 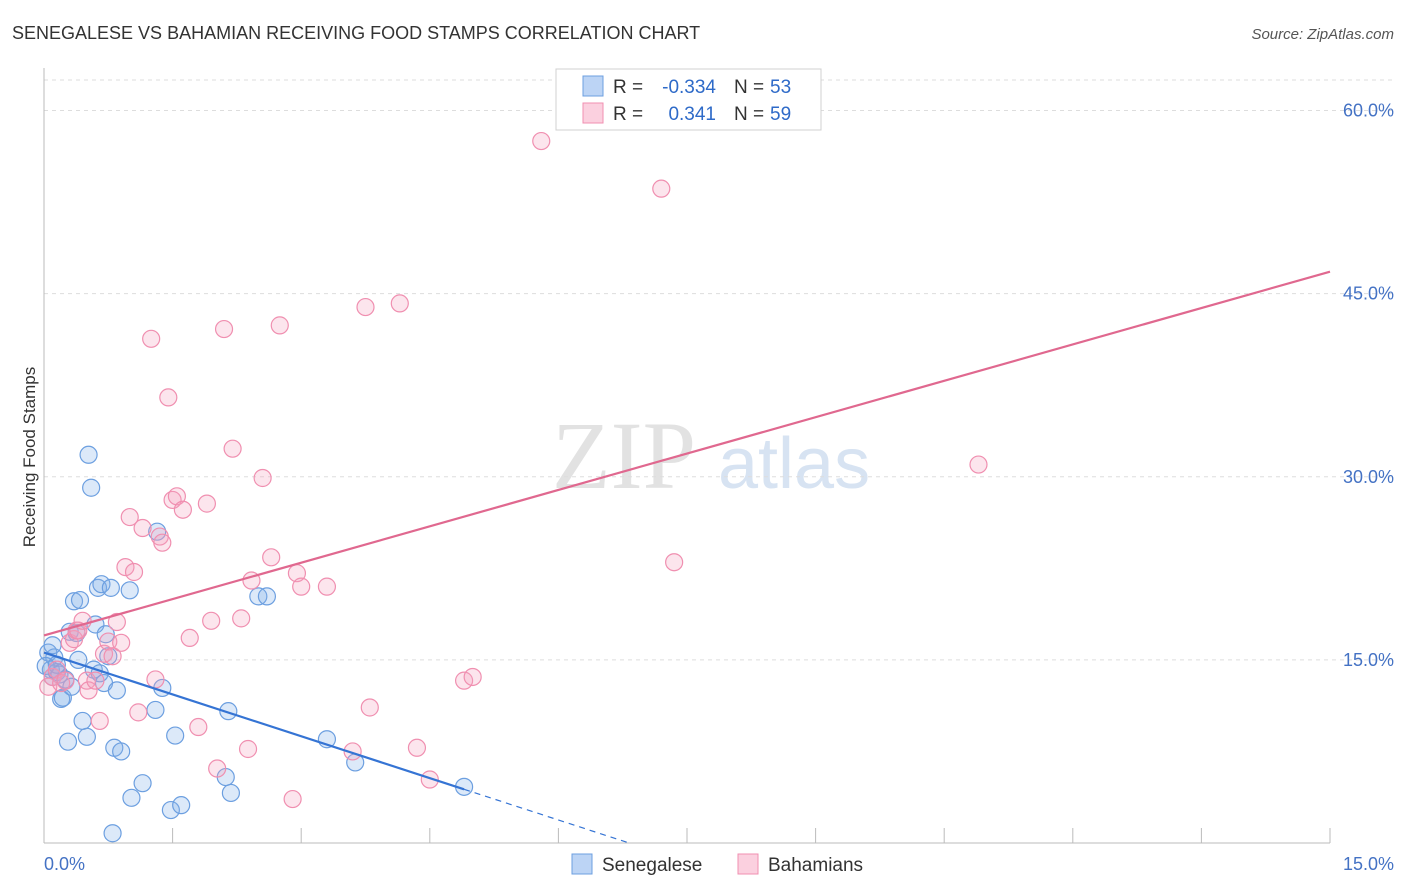 I want to click on senegalese-r-label: R =, so click(x=628, y=87).